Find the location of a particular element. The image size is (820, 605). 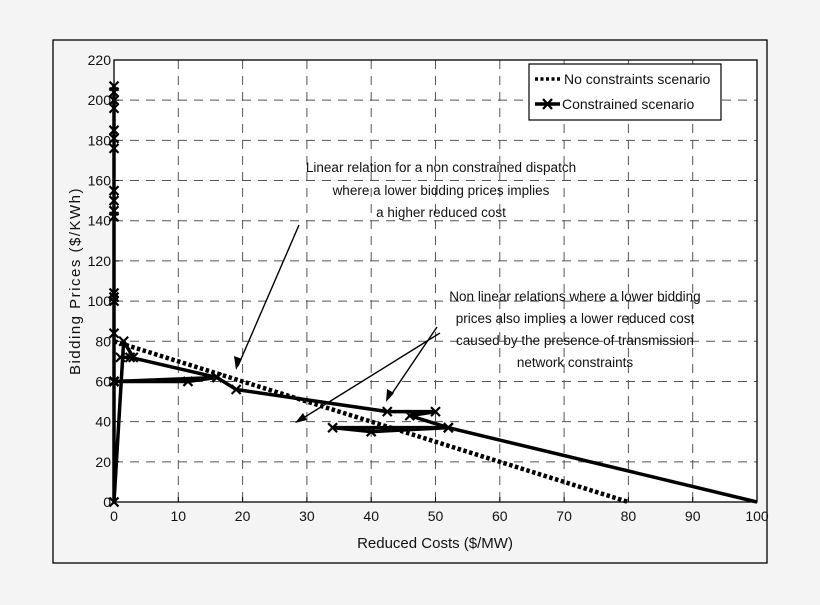

x-axis-label: Reduced Costs ($/MW) is located at coordinates (435, 543).